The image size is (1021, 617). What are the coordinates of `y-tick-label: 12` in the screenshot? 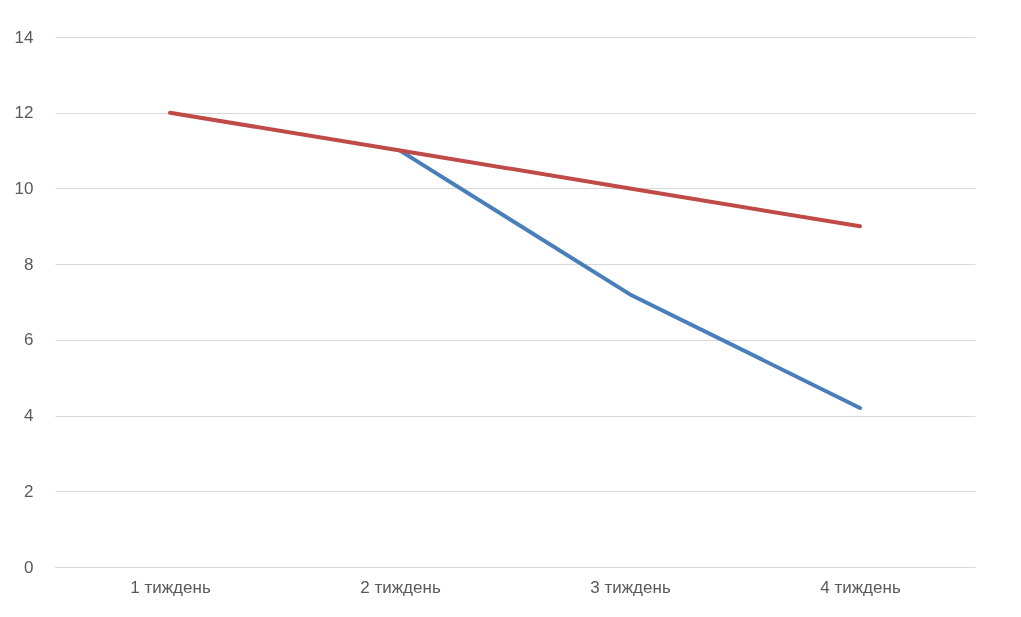 It's located at (24, 113).